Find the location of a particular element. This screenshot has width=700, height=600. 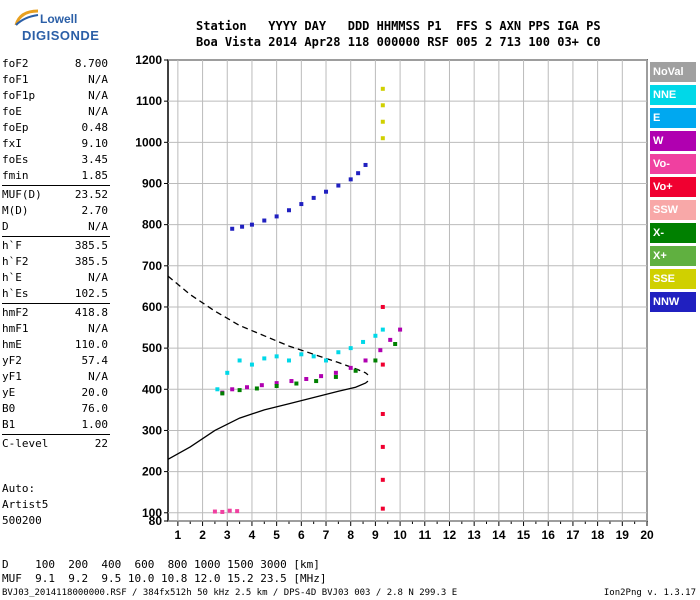

y-tick-label: 1100 is located at coordinates (149, 101).